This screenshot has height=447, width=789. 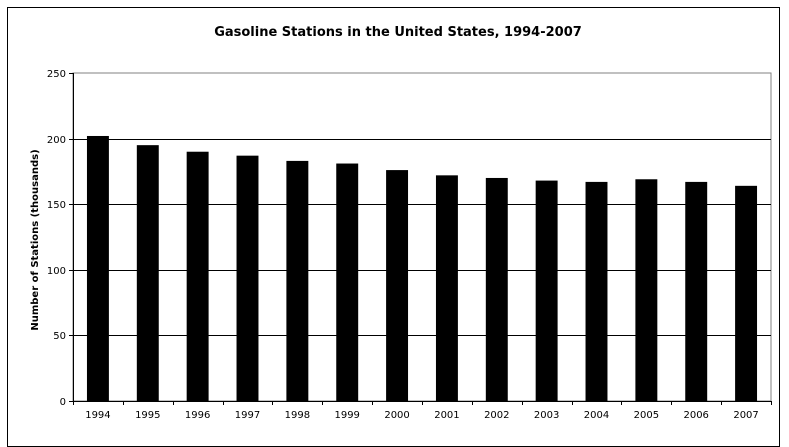 What do you see at coordinates (97, 268) in the screenshot?
I see `bar-1994` at bounding box center [97, 268].